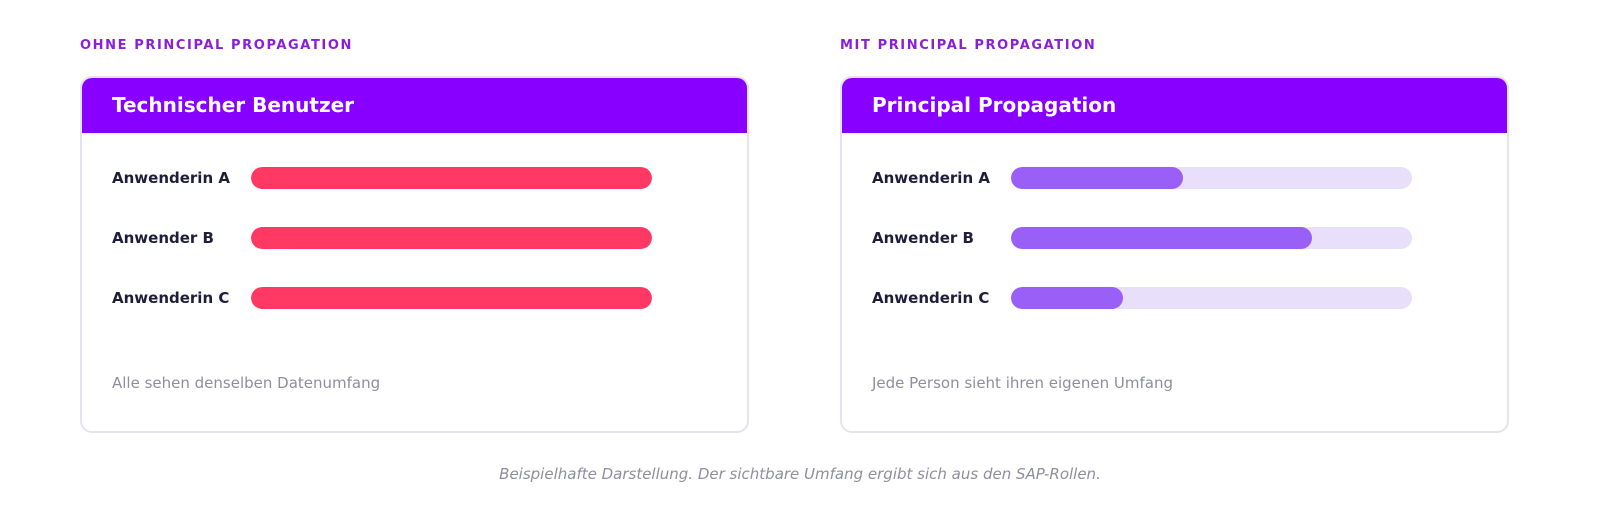 This screenshot has height=520, width=1600. What do you see at coordinates (968, 45) in the screenshot?
I see `section-eyebrow: MIT PRINCIPAL PROPAGATION` at bounding box center [968, 45].